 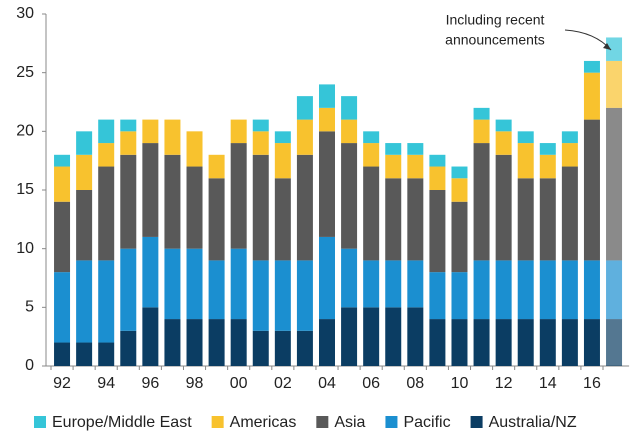 What do you see at coordinates (504, 383) in the screenshot?
I see `x-tick-label: 12` at bounding box center [504, 383].